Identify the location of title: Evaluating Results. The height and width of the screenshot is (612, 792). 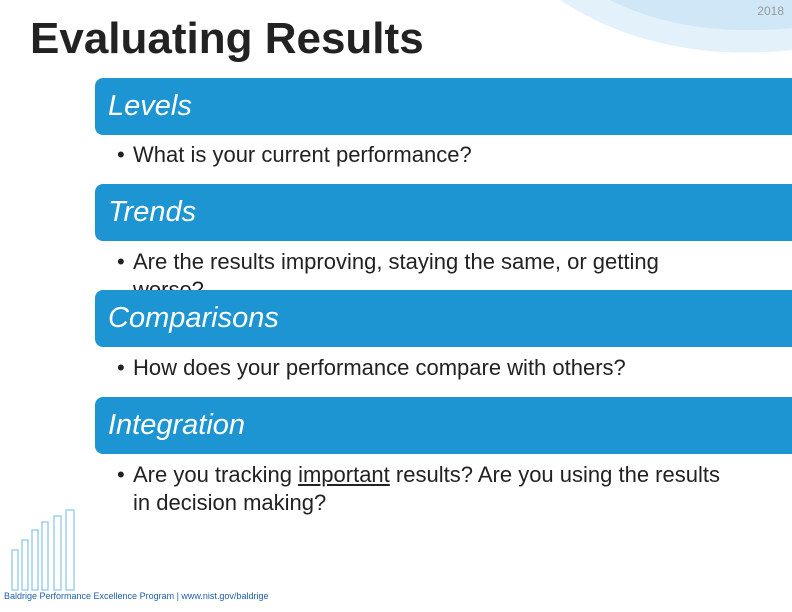
(227, 38).